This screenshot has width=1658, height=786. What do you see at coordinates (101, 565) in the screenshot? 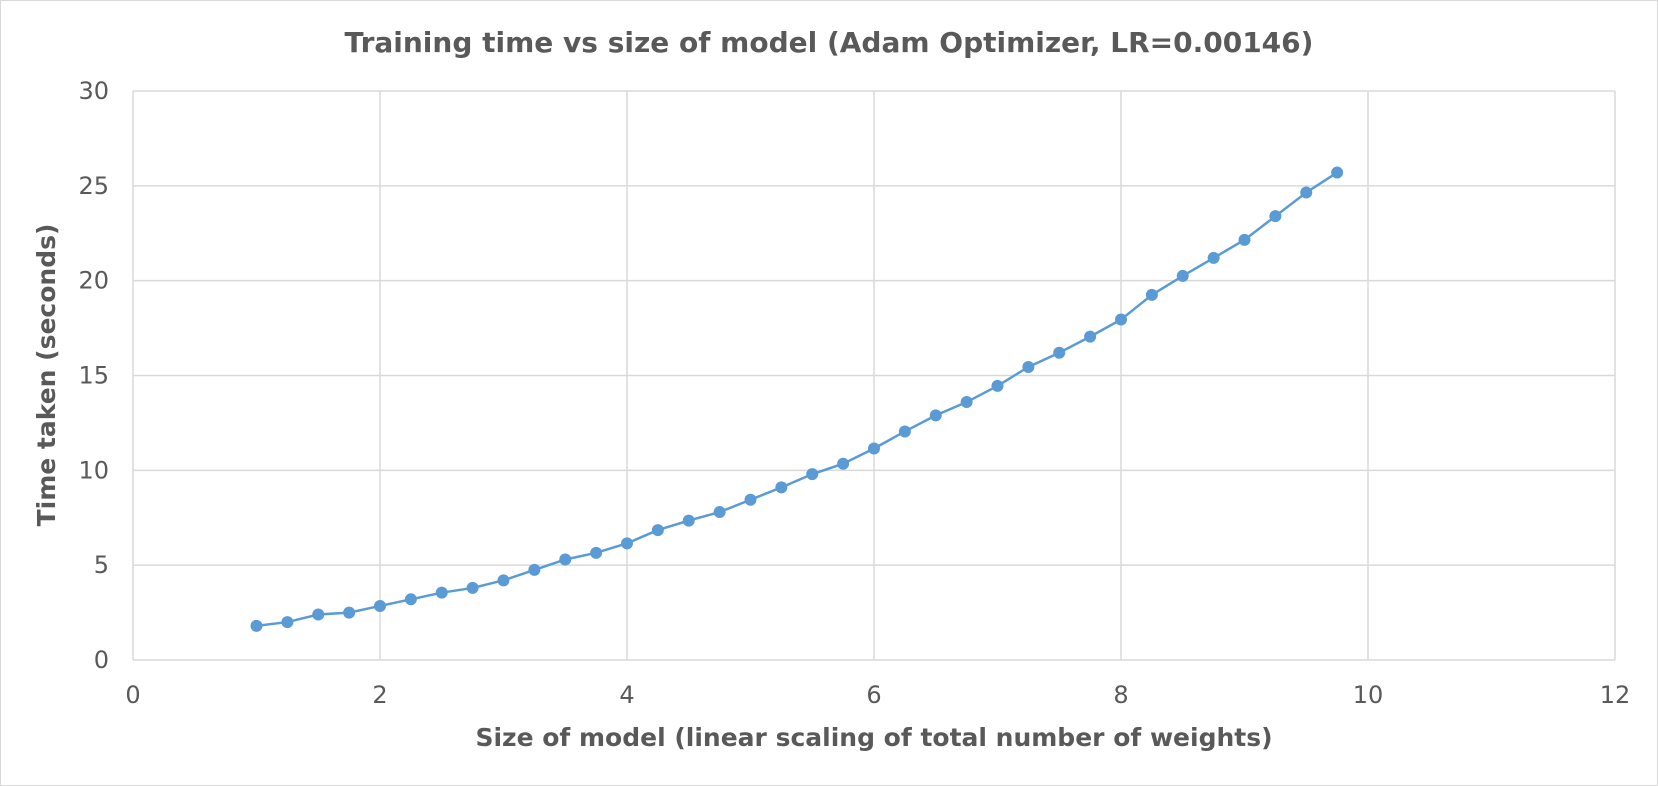
I see `y-tick-label: 5` at bounding box center [101, 565].